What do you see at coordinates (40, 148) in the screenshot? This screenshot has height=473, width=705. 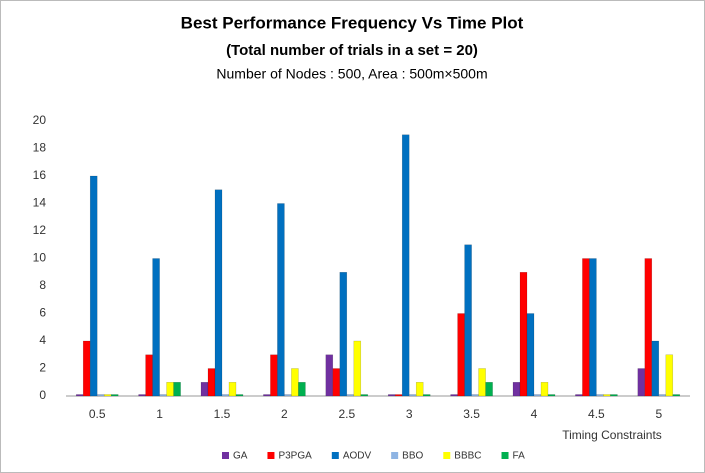 I see `y-tick-label: 18` at bounding box center [40, 148].